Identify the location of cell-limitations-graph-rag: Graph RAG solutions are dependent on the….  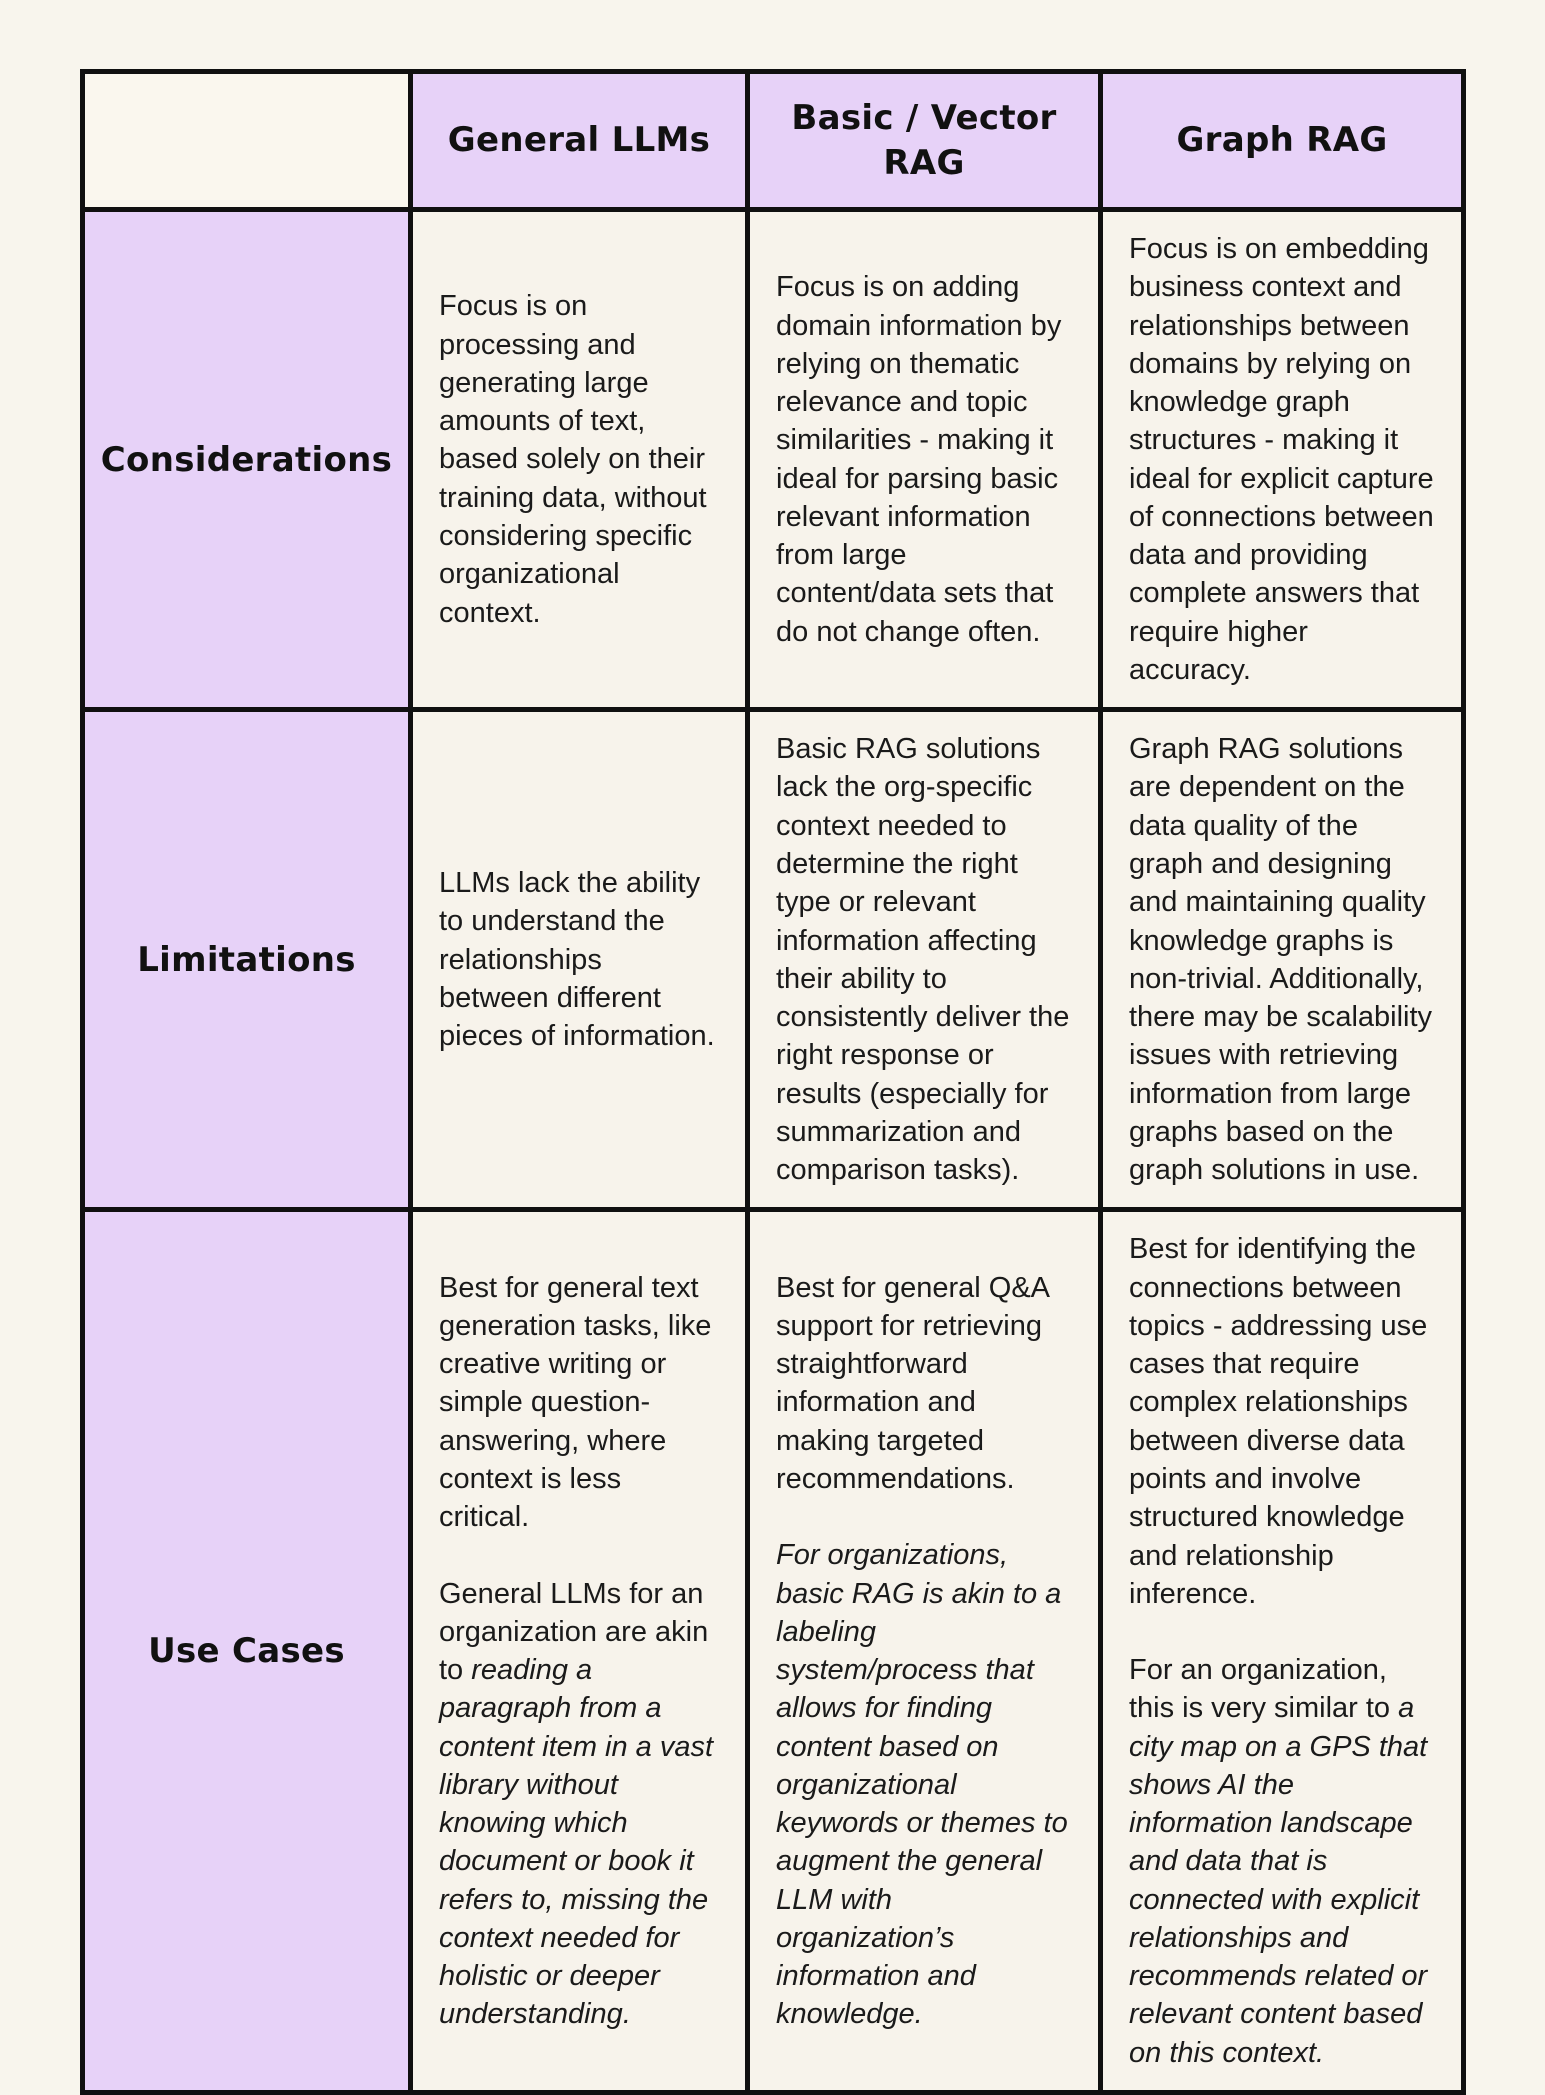
(1282, 960).